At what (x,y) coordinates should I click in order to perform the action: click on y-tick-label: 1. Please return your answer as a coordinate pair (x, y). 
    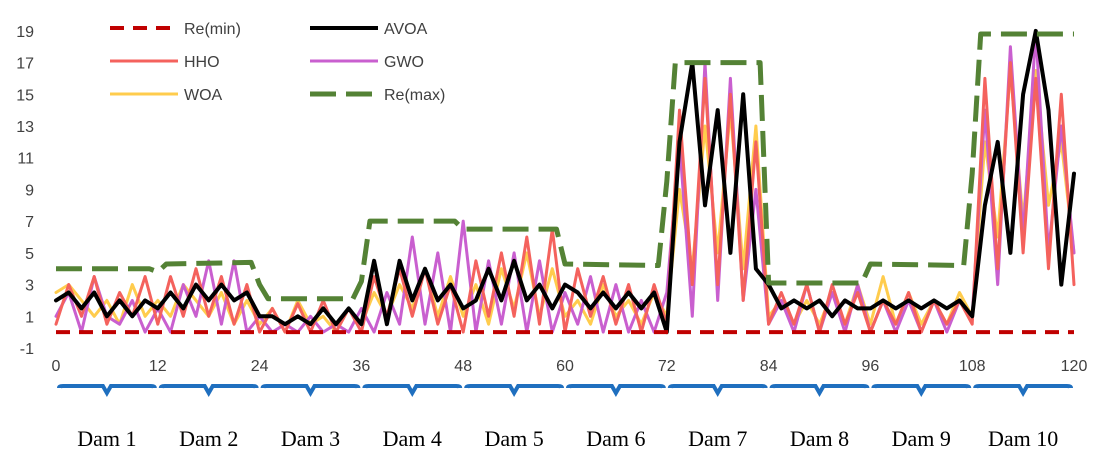
    Looking at the image, I should click on (29, 317).